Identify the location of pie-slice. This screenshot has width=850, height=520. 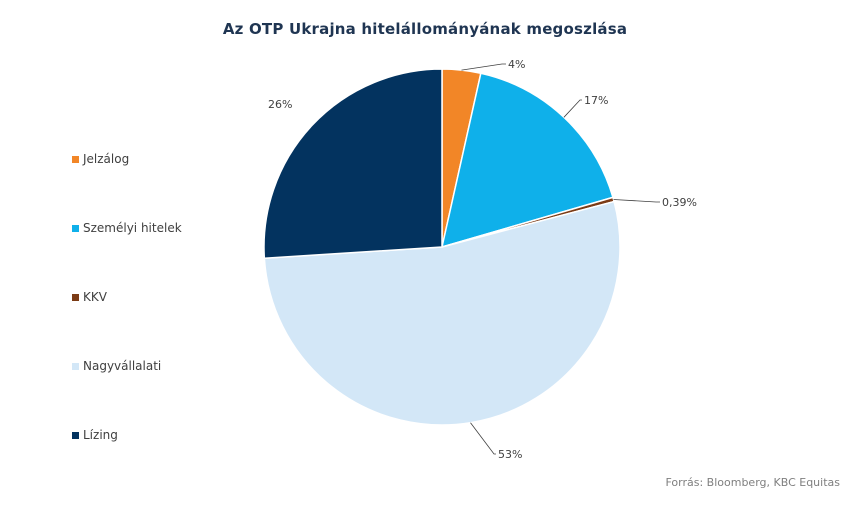
(353, 164).